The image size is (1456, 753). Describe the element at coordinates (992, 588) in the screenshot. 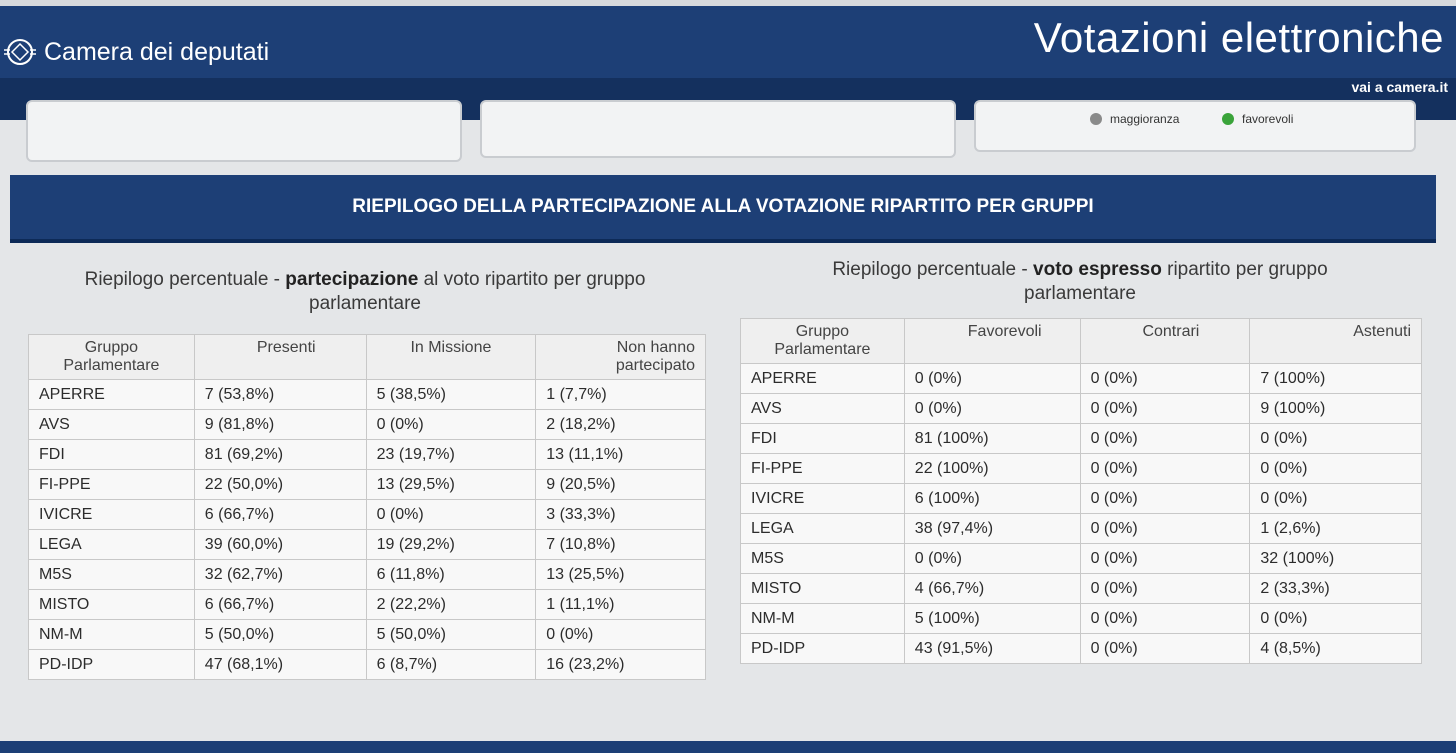

I see `value-cell: 4 (66,7%)` at that location.